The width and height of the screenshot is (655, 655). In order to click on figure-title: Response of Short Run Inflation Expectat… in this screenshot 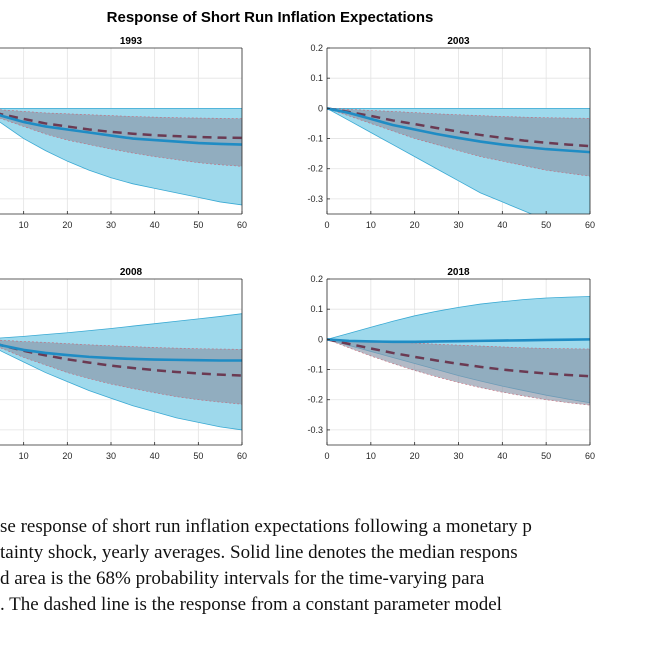, I will do `click(270, 17)`.